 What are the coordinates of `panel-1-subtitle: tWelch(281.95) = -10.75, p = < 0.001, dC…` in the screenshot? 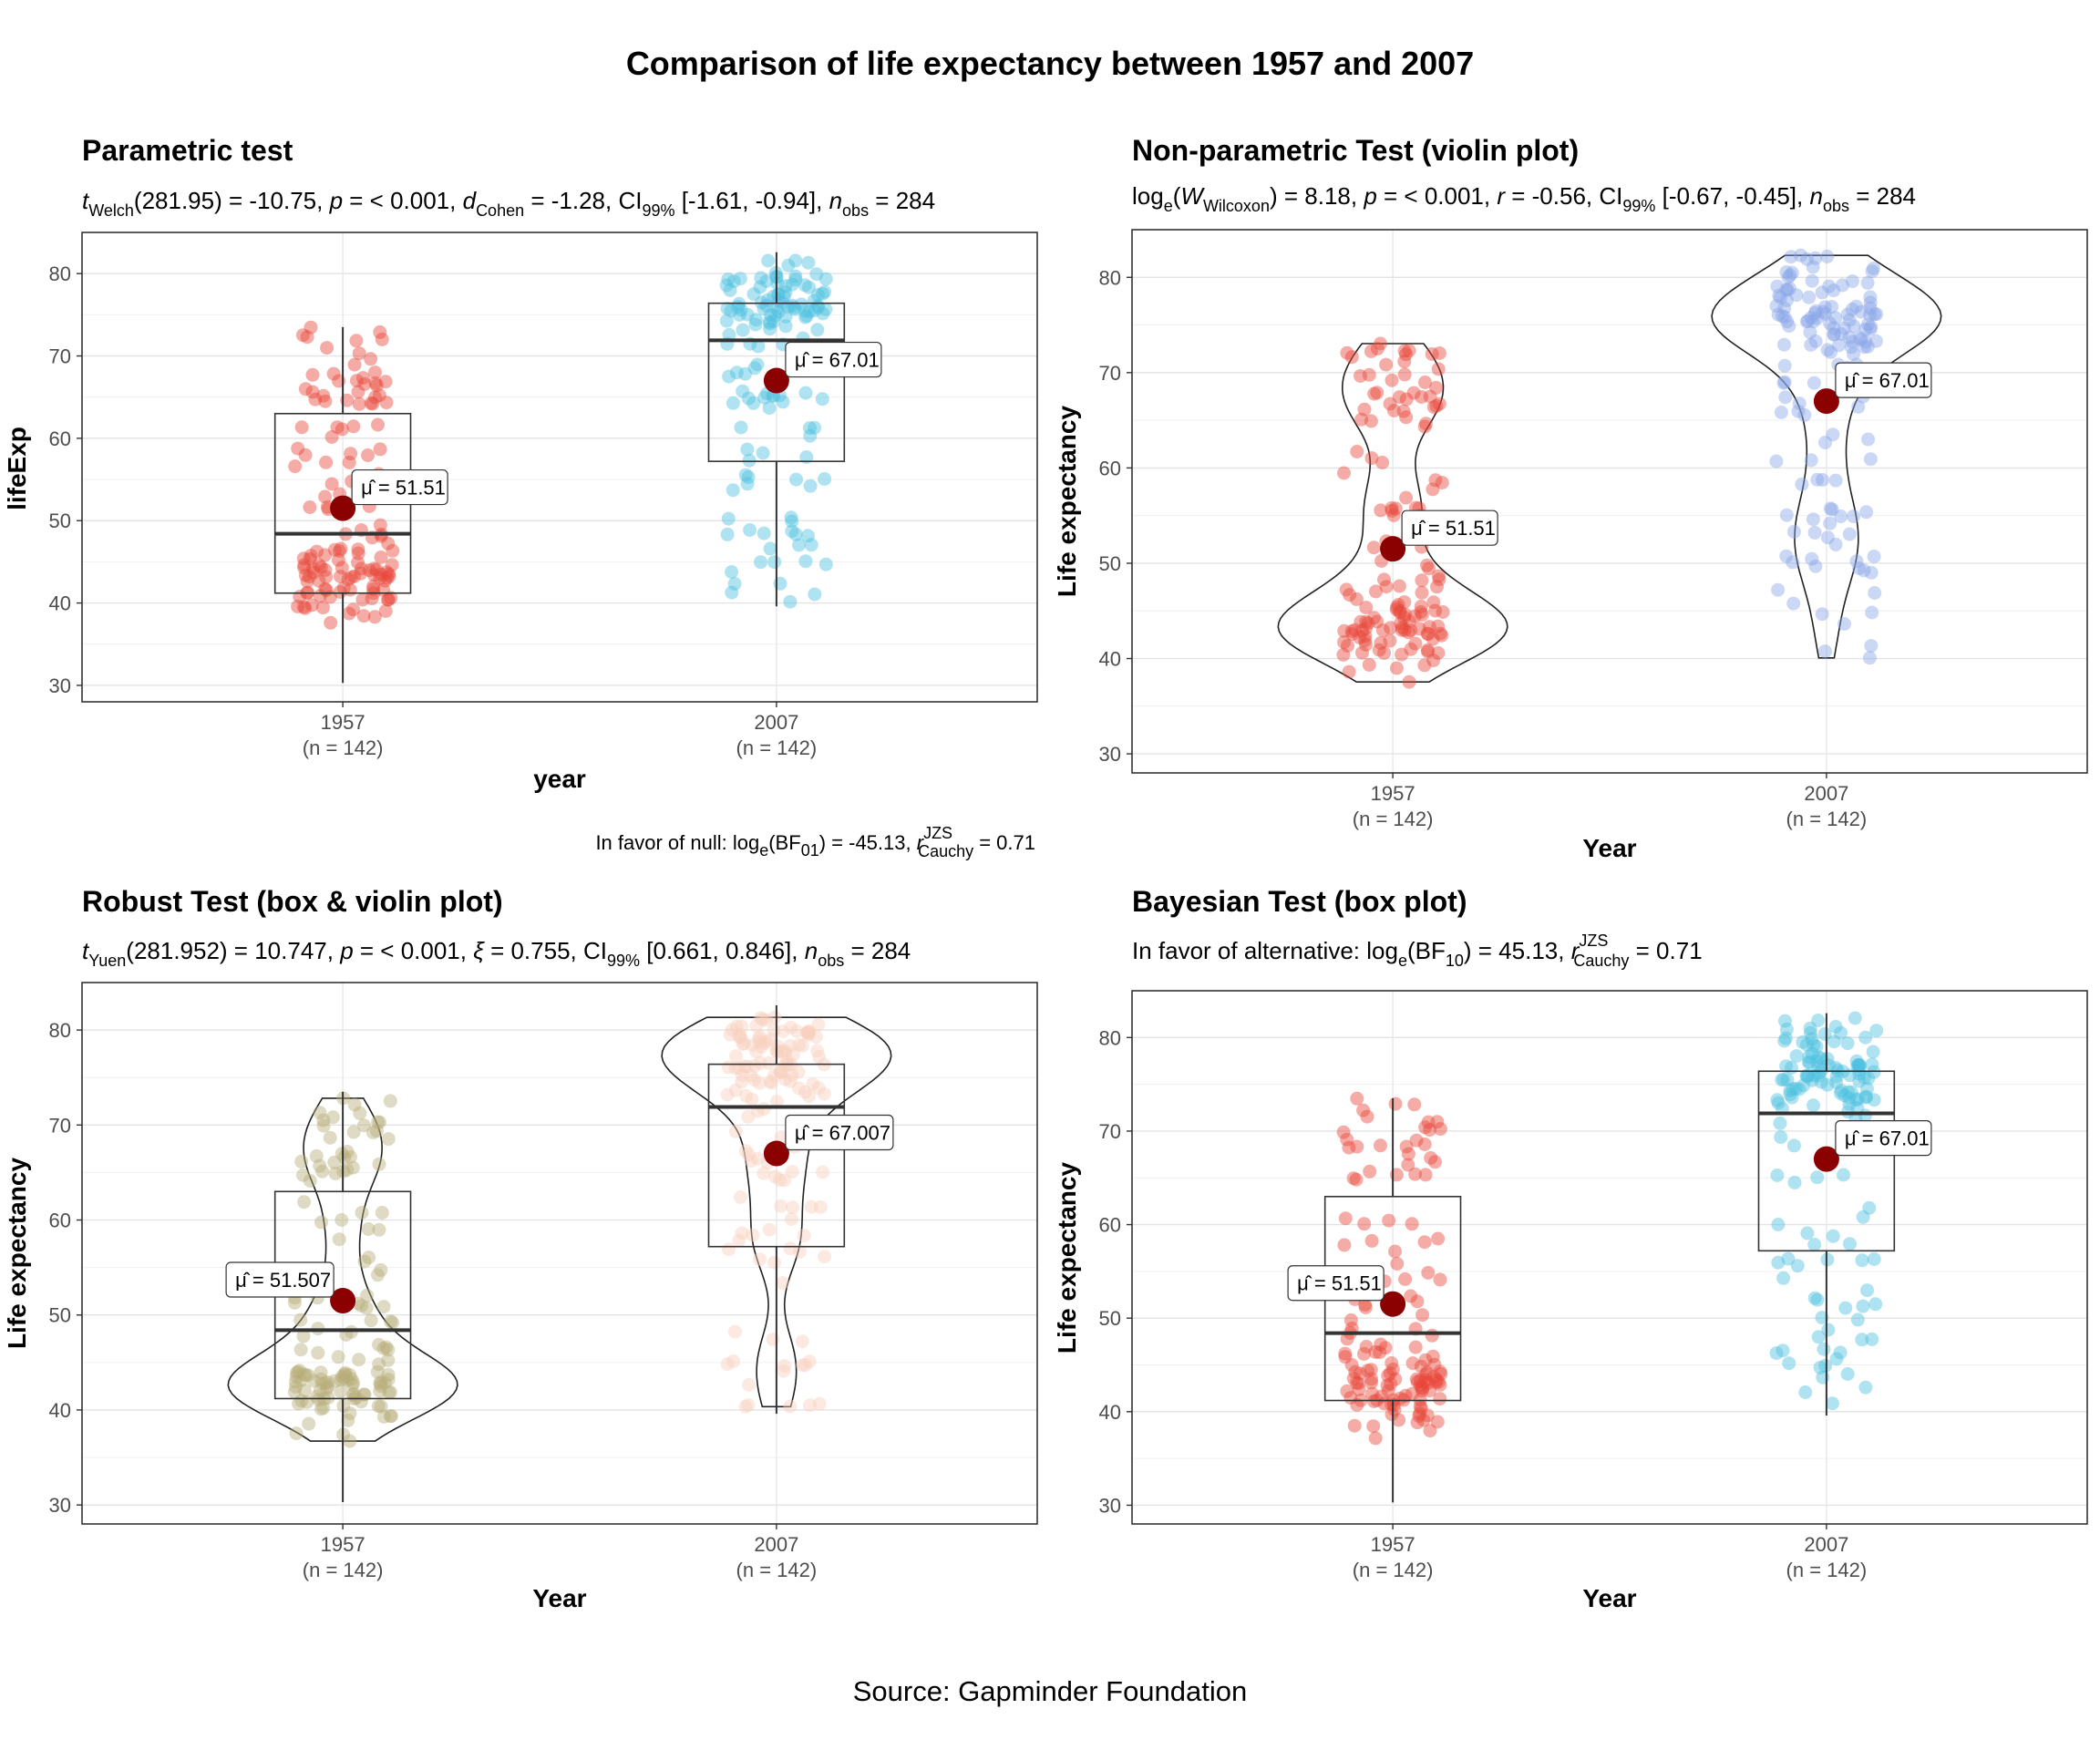 It's located at (508, 204).